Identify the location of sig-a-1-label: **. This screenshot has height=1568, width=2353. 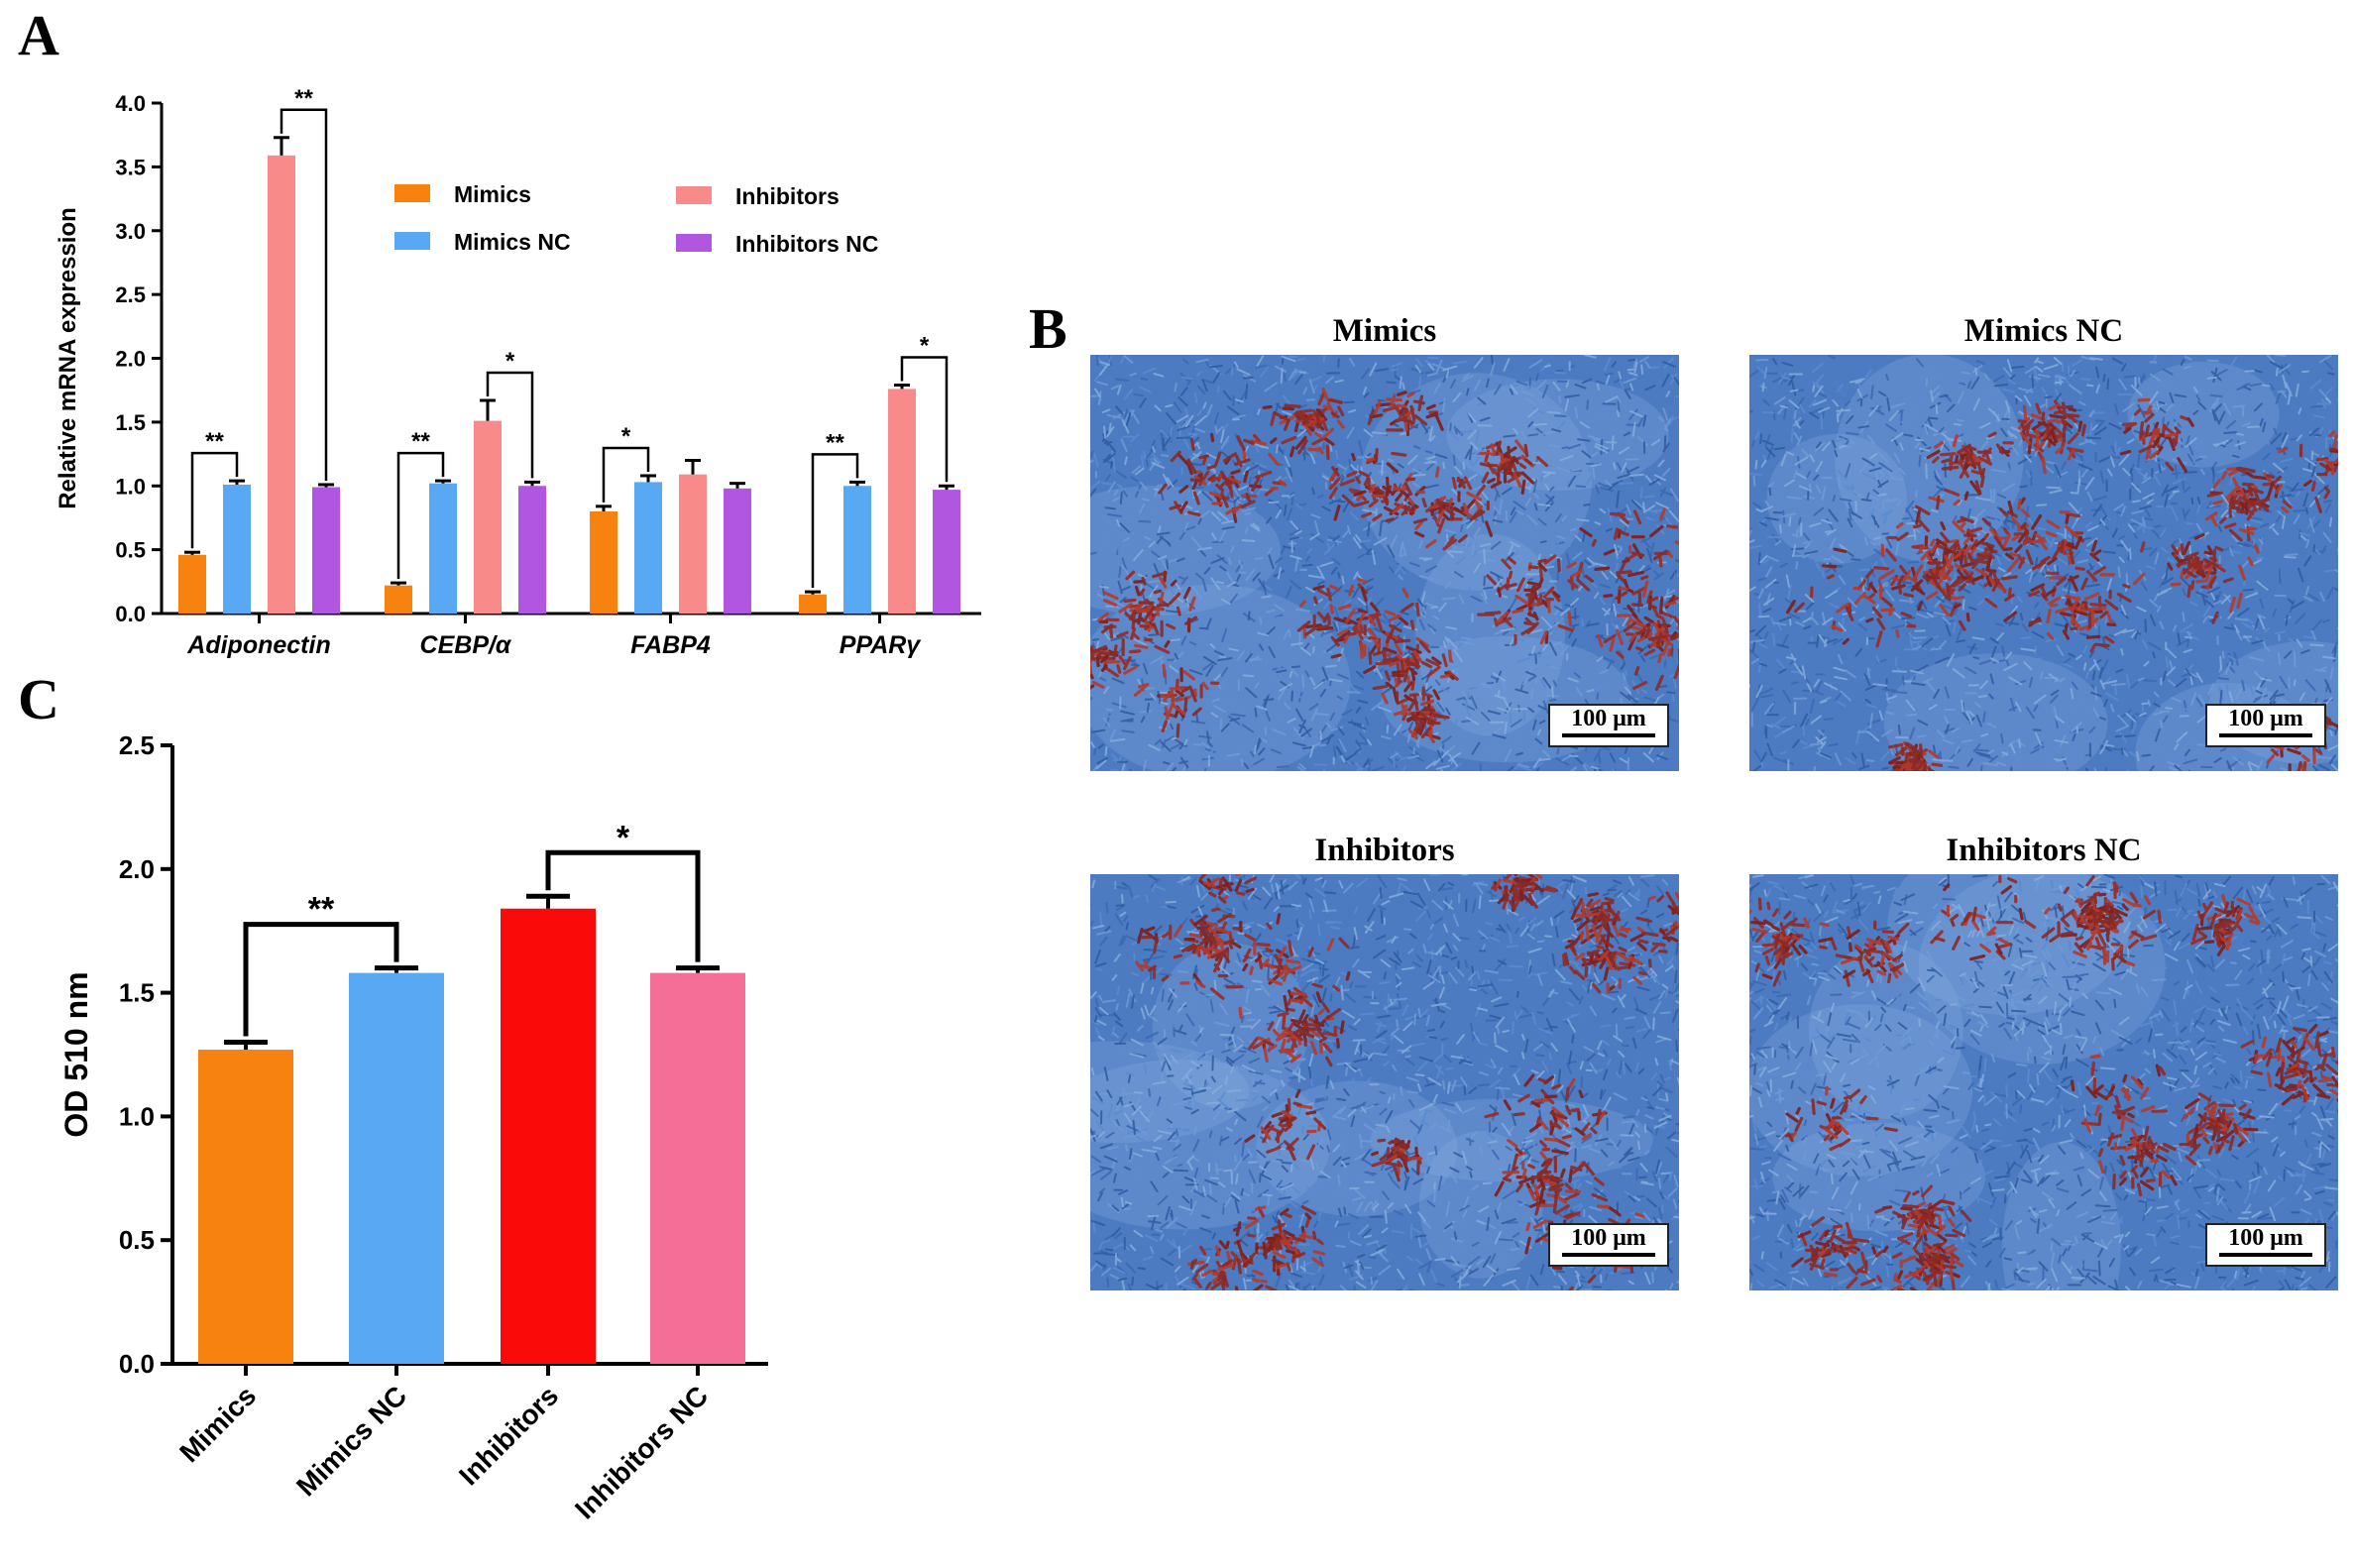
(303, 98).